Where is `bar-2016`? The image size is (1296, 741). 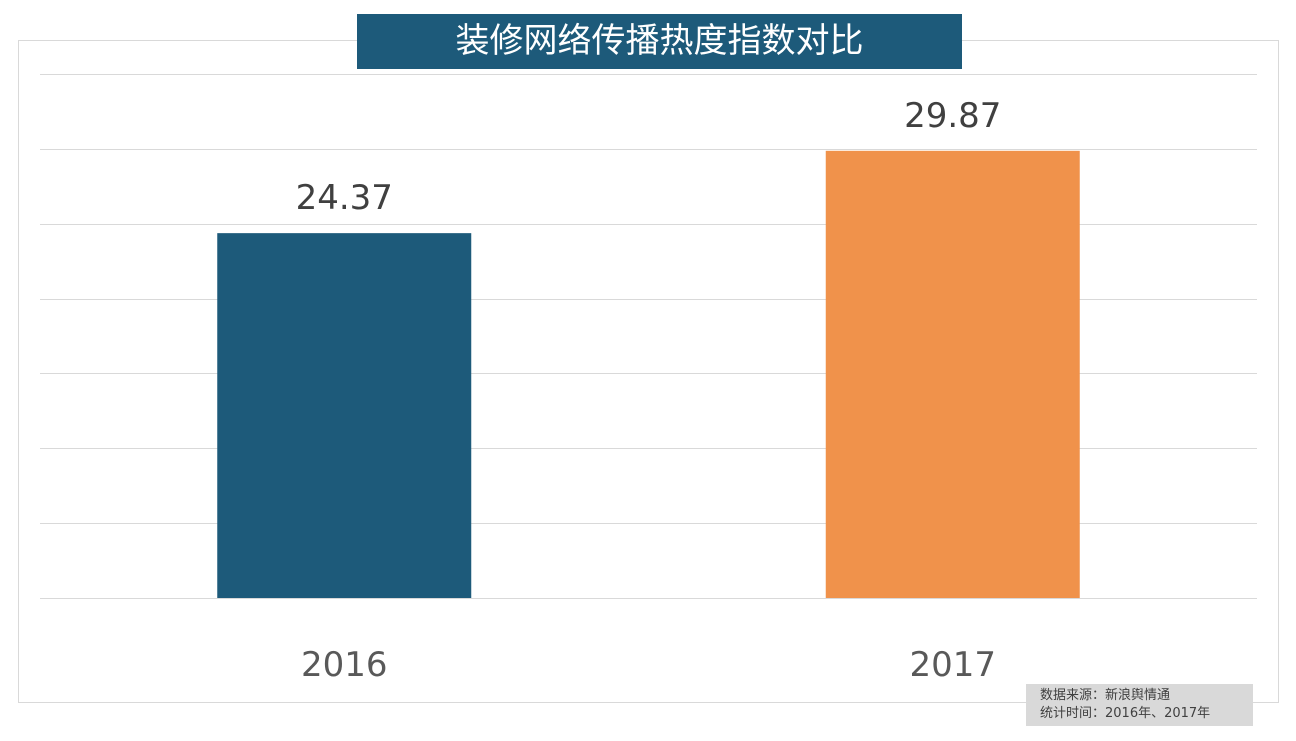
bar-2016 is located at coordinates (344, 415).